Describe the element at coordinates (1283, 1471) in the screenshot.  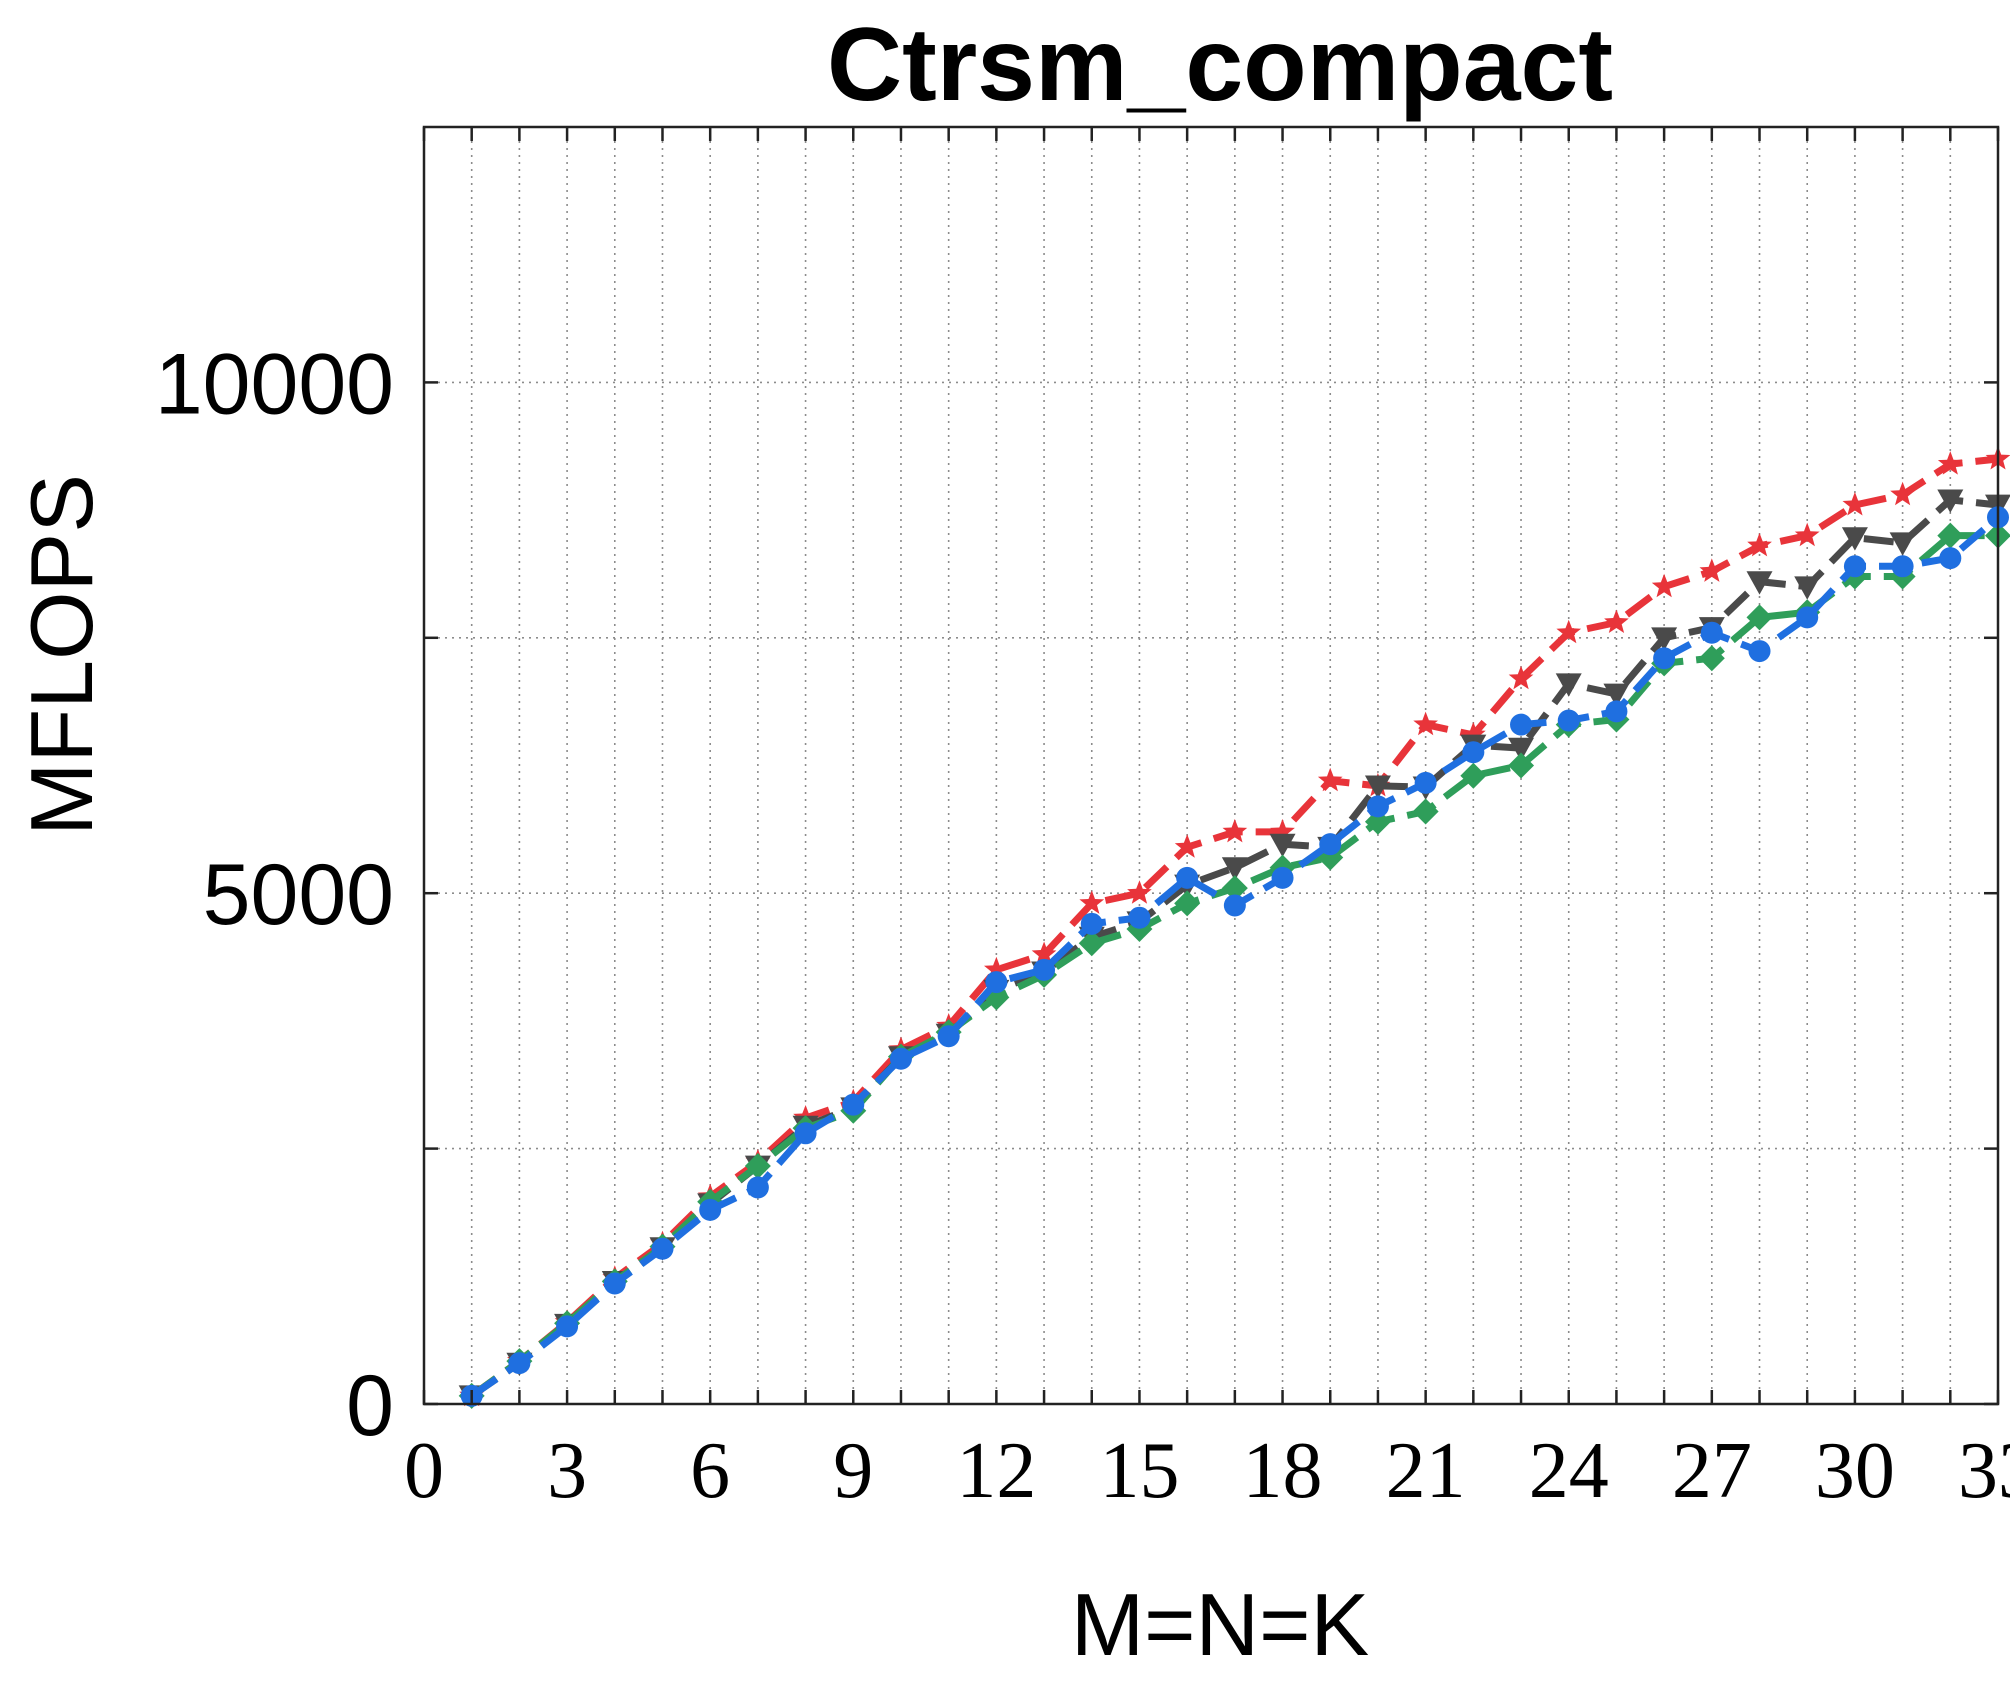
I see `x-tick-label: 18` at that location.